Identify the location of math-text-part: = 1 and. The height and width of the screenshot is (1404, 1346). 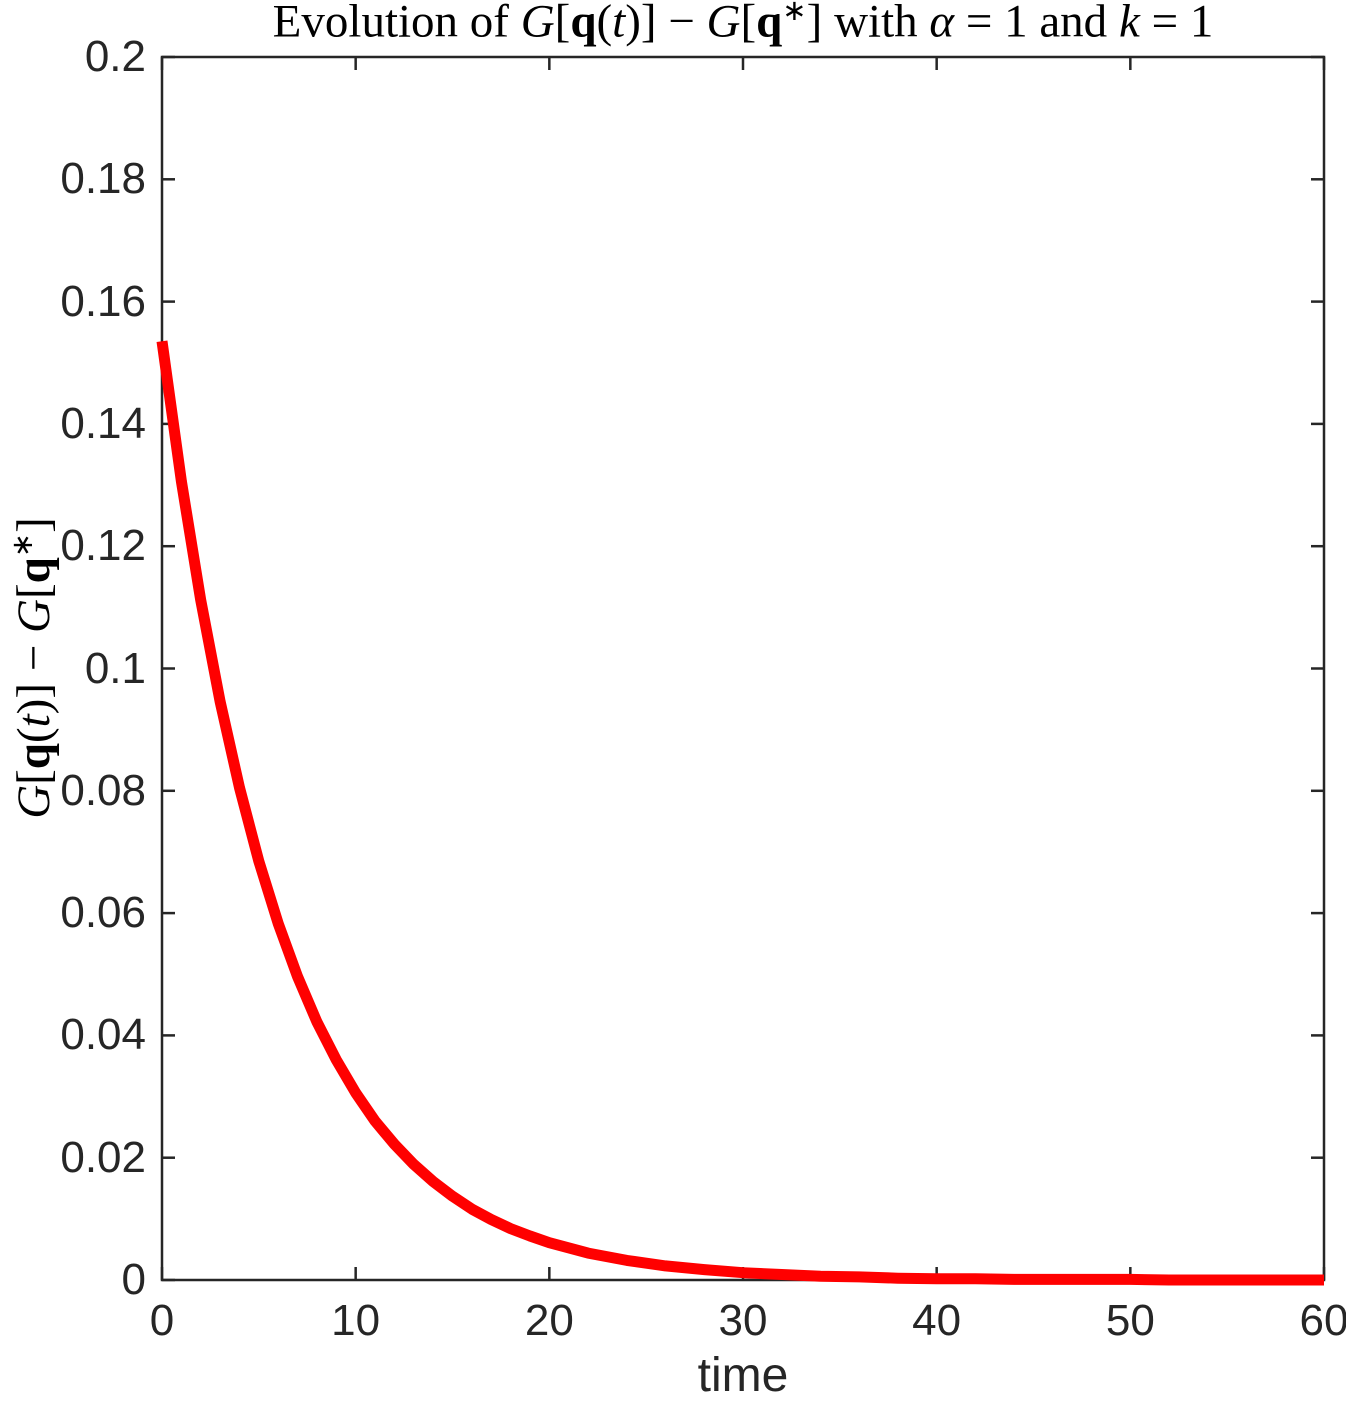
(1036, 24).